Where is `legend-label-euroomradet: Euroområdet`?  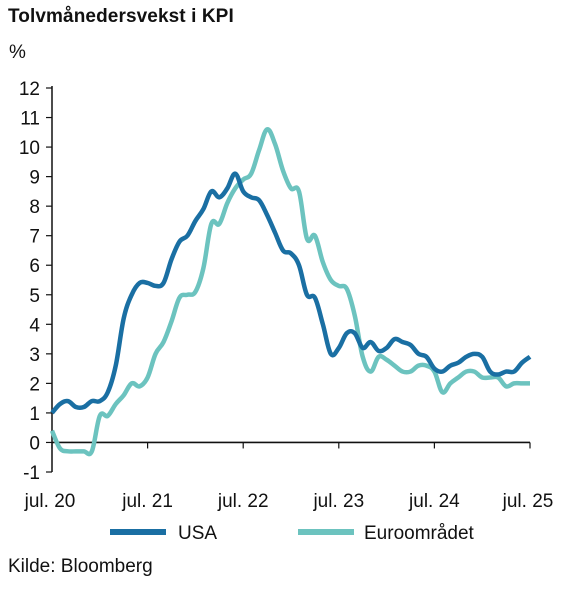 legend-label-euroomradet: Euroområdet is located at coordinates (419, 533).